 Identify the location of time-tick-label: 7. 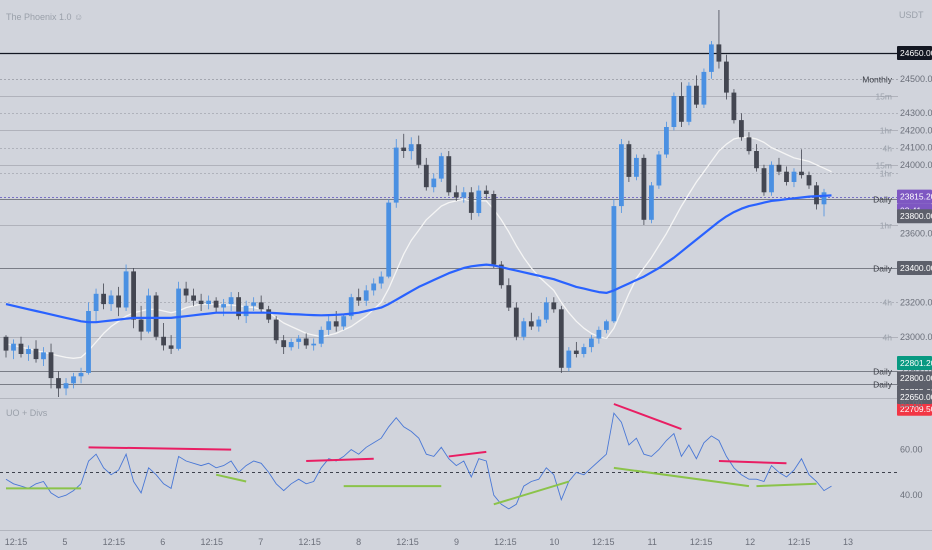
(260, 542).